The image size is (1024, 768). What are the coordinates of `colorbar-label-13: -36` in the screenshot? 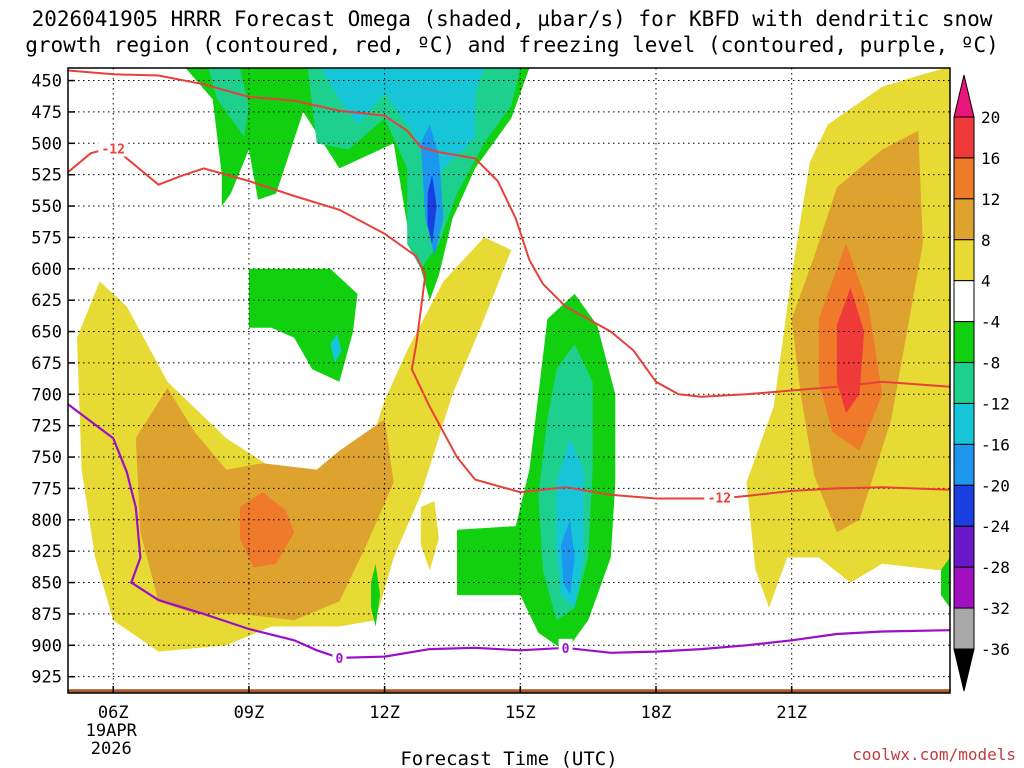 It's located at (995, 649).